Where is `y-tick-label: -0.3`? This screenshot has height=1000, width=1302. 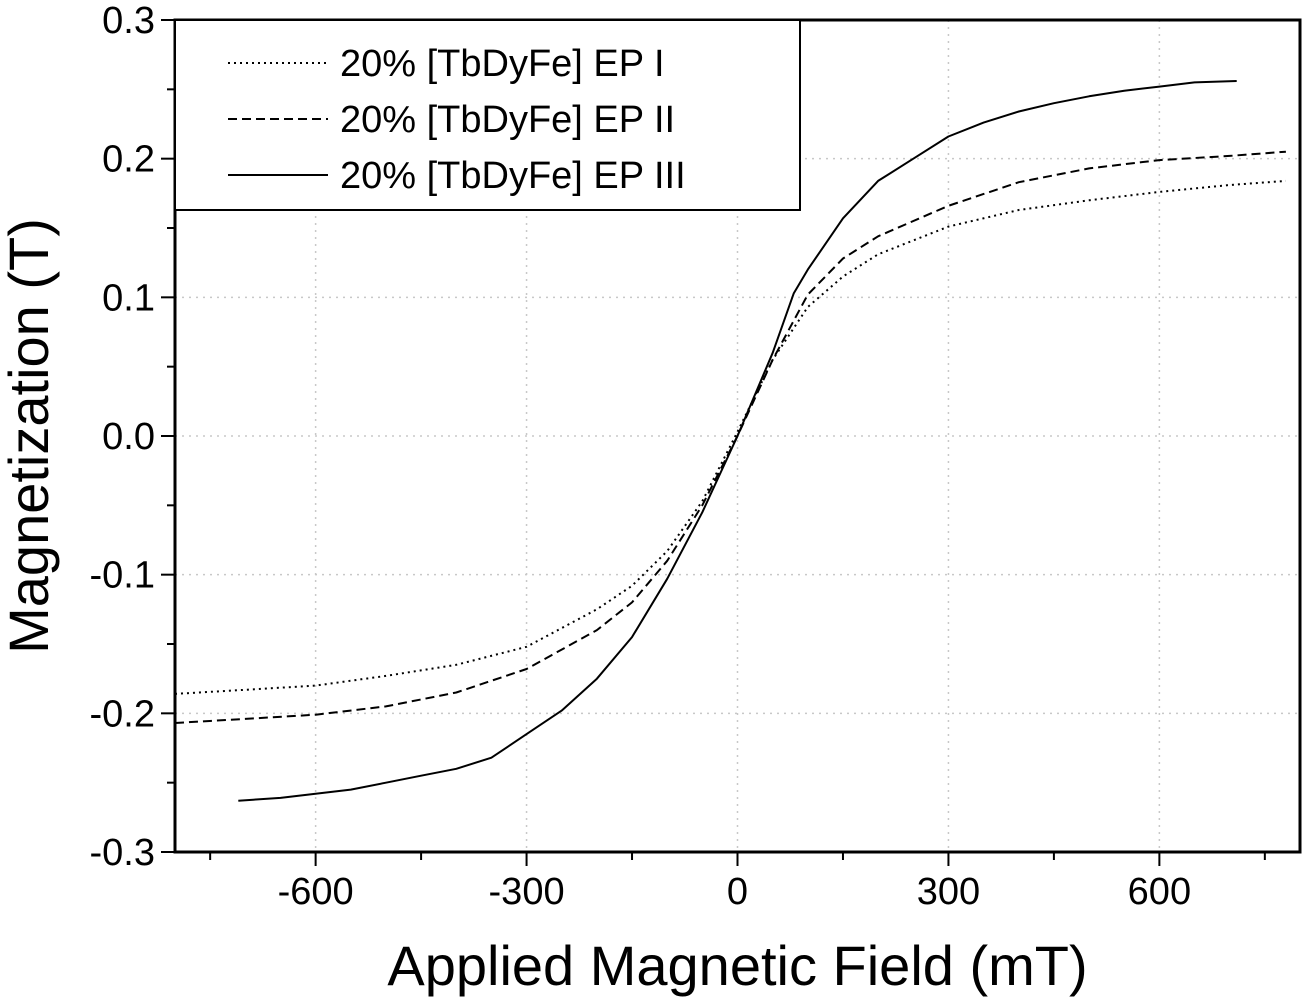
y-tick-label: -0.3 is located at coordinates (122, 853).